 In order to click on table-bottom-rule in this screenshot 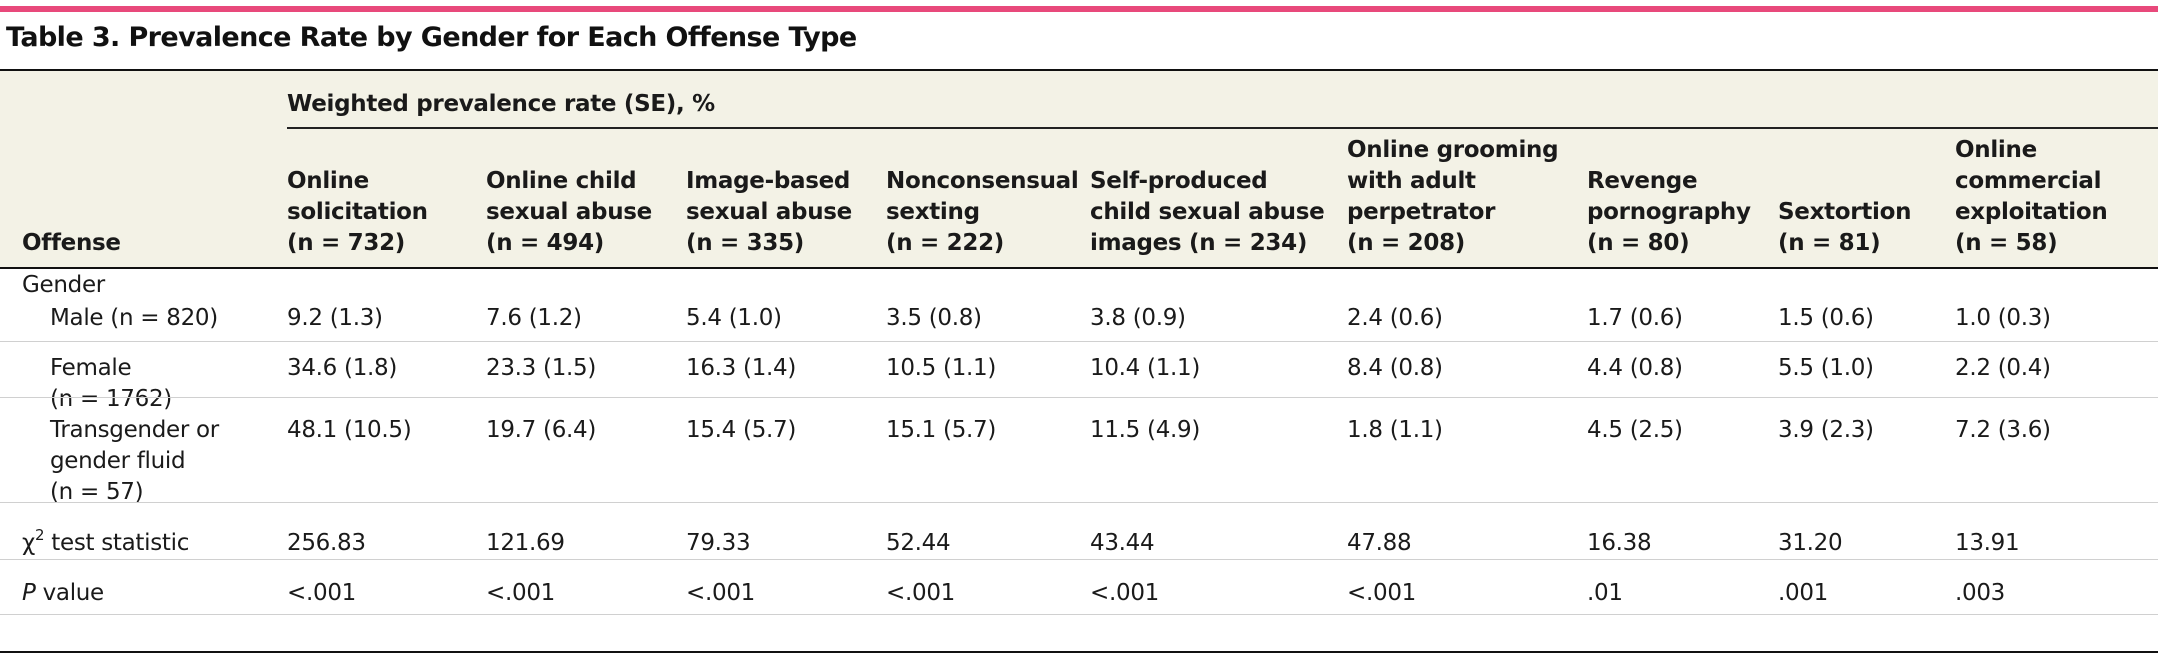, I will do `click(1079, 652)`.